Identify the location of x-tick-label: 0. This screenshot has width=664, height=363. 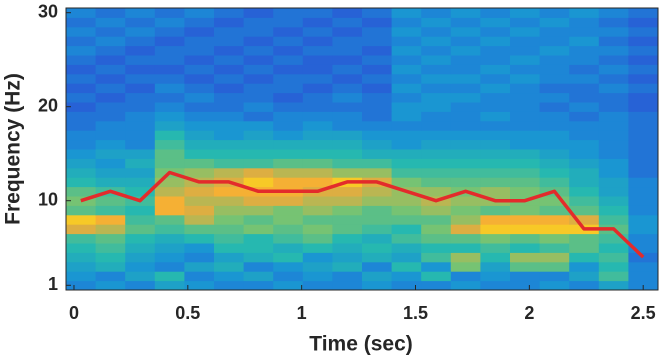
(74, 313).